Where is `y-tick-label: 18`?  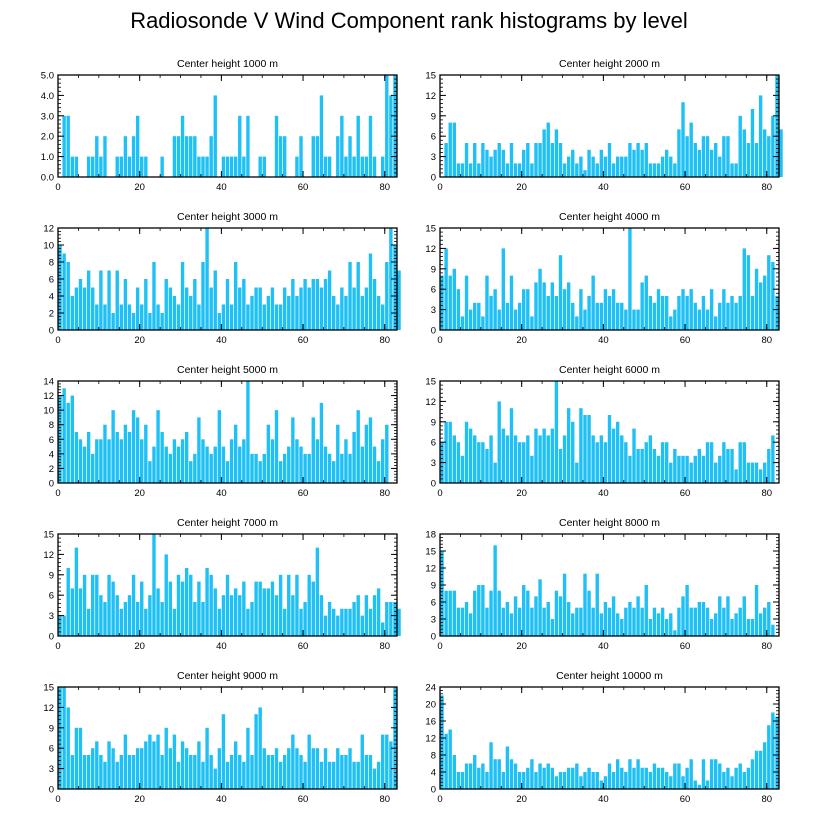 y-tick-label: 18 is located at coordinates (430, 535).